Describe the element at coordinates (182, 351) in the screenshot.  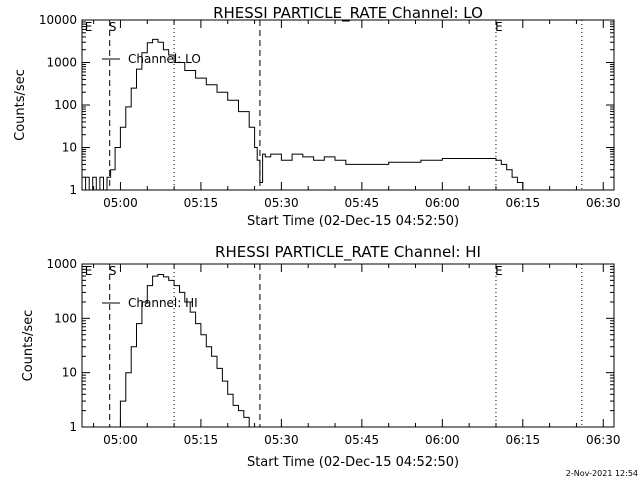
I see `series-line` at that location.